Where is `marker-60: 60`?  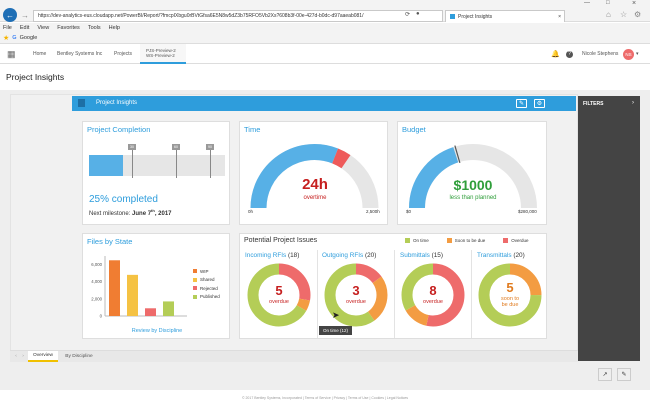 marker-60: 60 is located at coordinates (176, 147).